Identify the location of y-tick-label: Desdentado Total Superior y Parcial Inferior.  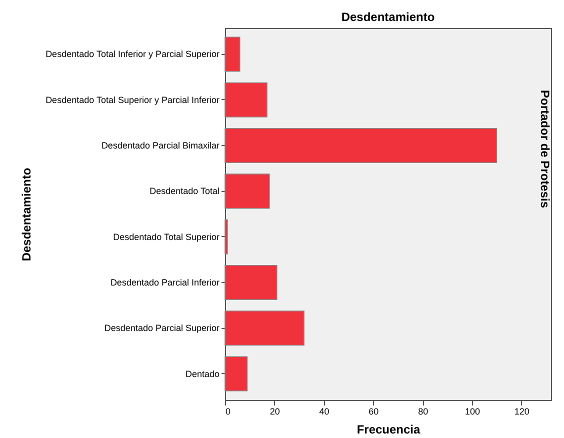
(133, 99).